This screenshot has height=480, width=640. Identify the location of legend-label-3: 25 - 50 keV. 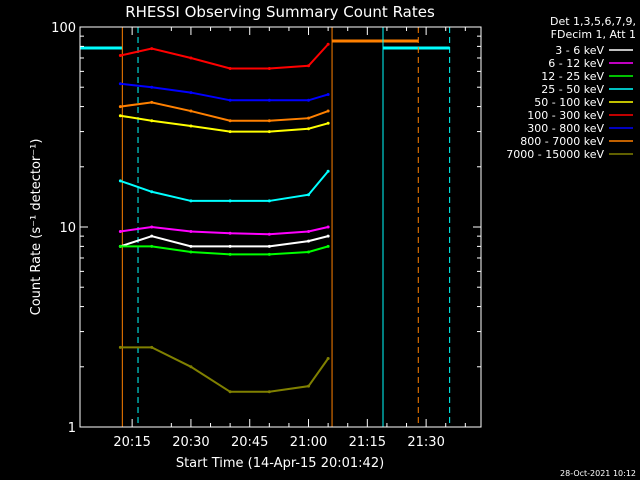
(572, 89).